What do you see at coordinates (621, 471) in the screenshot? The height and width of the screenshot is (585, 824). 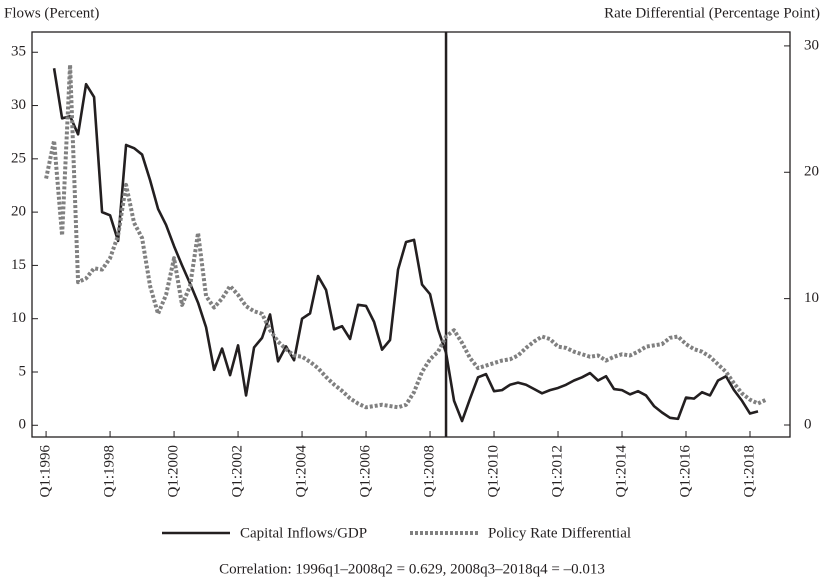 I see `x-tick-label: Q1:2014` at bounding box center [621, 471].